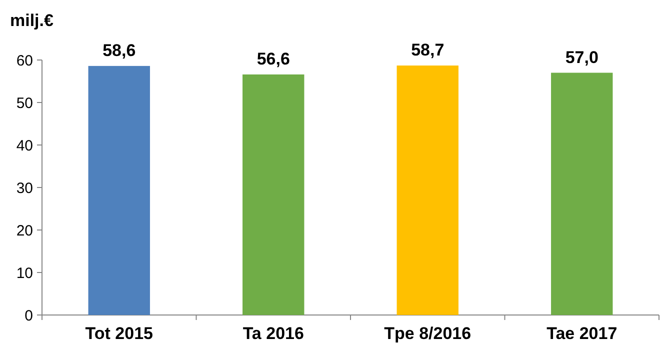 The width and height of the screenshot is (671, 360). What do you see at coordinates (24, 61) in the screenshot?
I see `y-tick-label: 60` at bounding box center [24, 61].